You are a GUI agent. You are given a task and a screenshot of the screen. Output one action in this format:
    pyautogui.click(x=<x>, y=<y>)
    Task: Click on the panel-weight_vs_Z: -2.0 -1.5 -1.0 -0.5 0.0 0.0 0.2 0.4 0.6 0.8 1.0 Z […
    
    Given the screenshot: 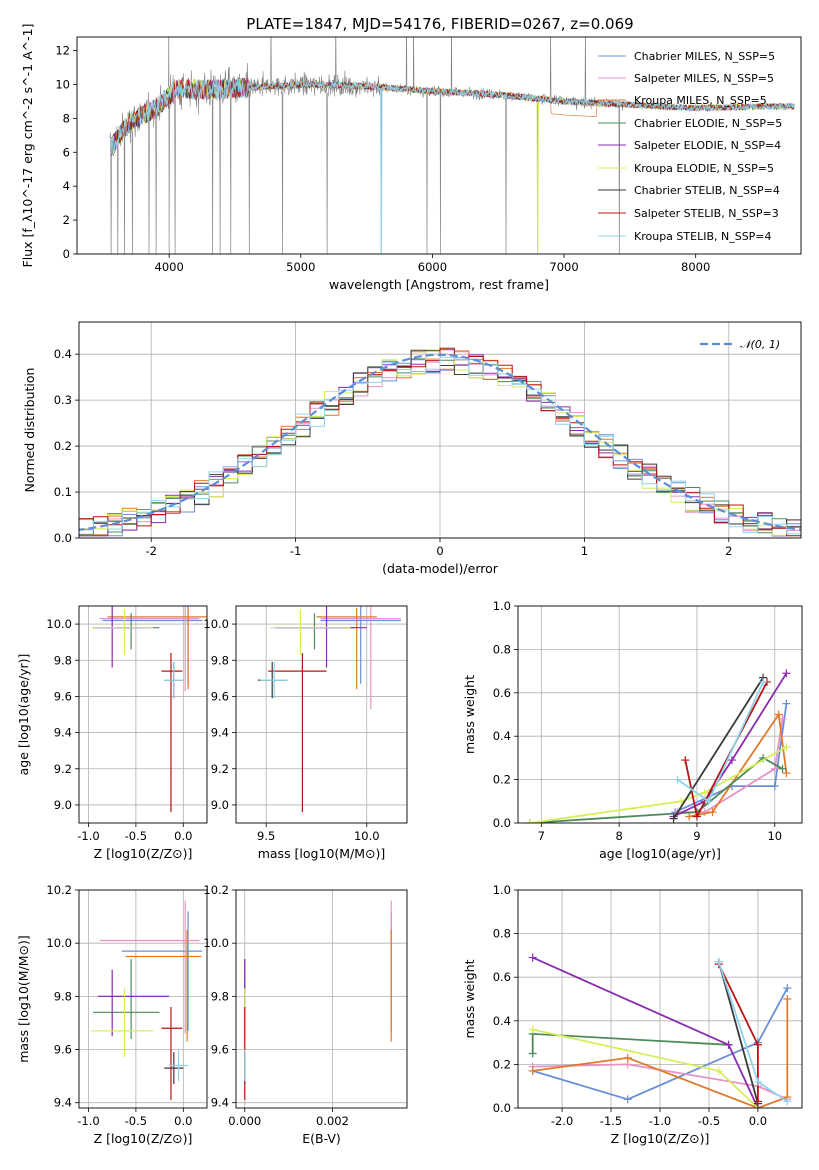 What is the action you would take?
    pyautogui.click(x=632, y=1014)
    